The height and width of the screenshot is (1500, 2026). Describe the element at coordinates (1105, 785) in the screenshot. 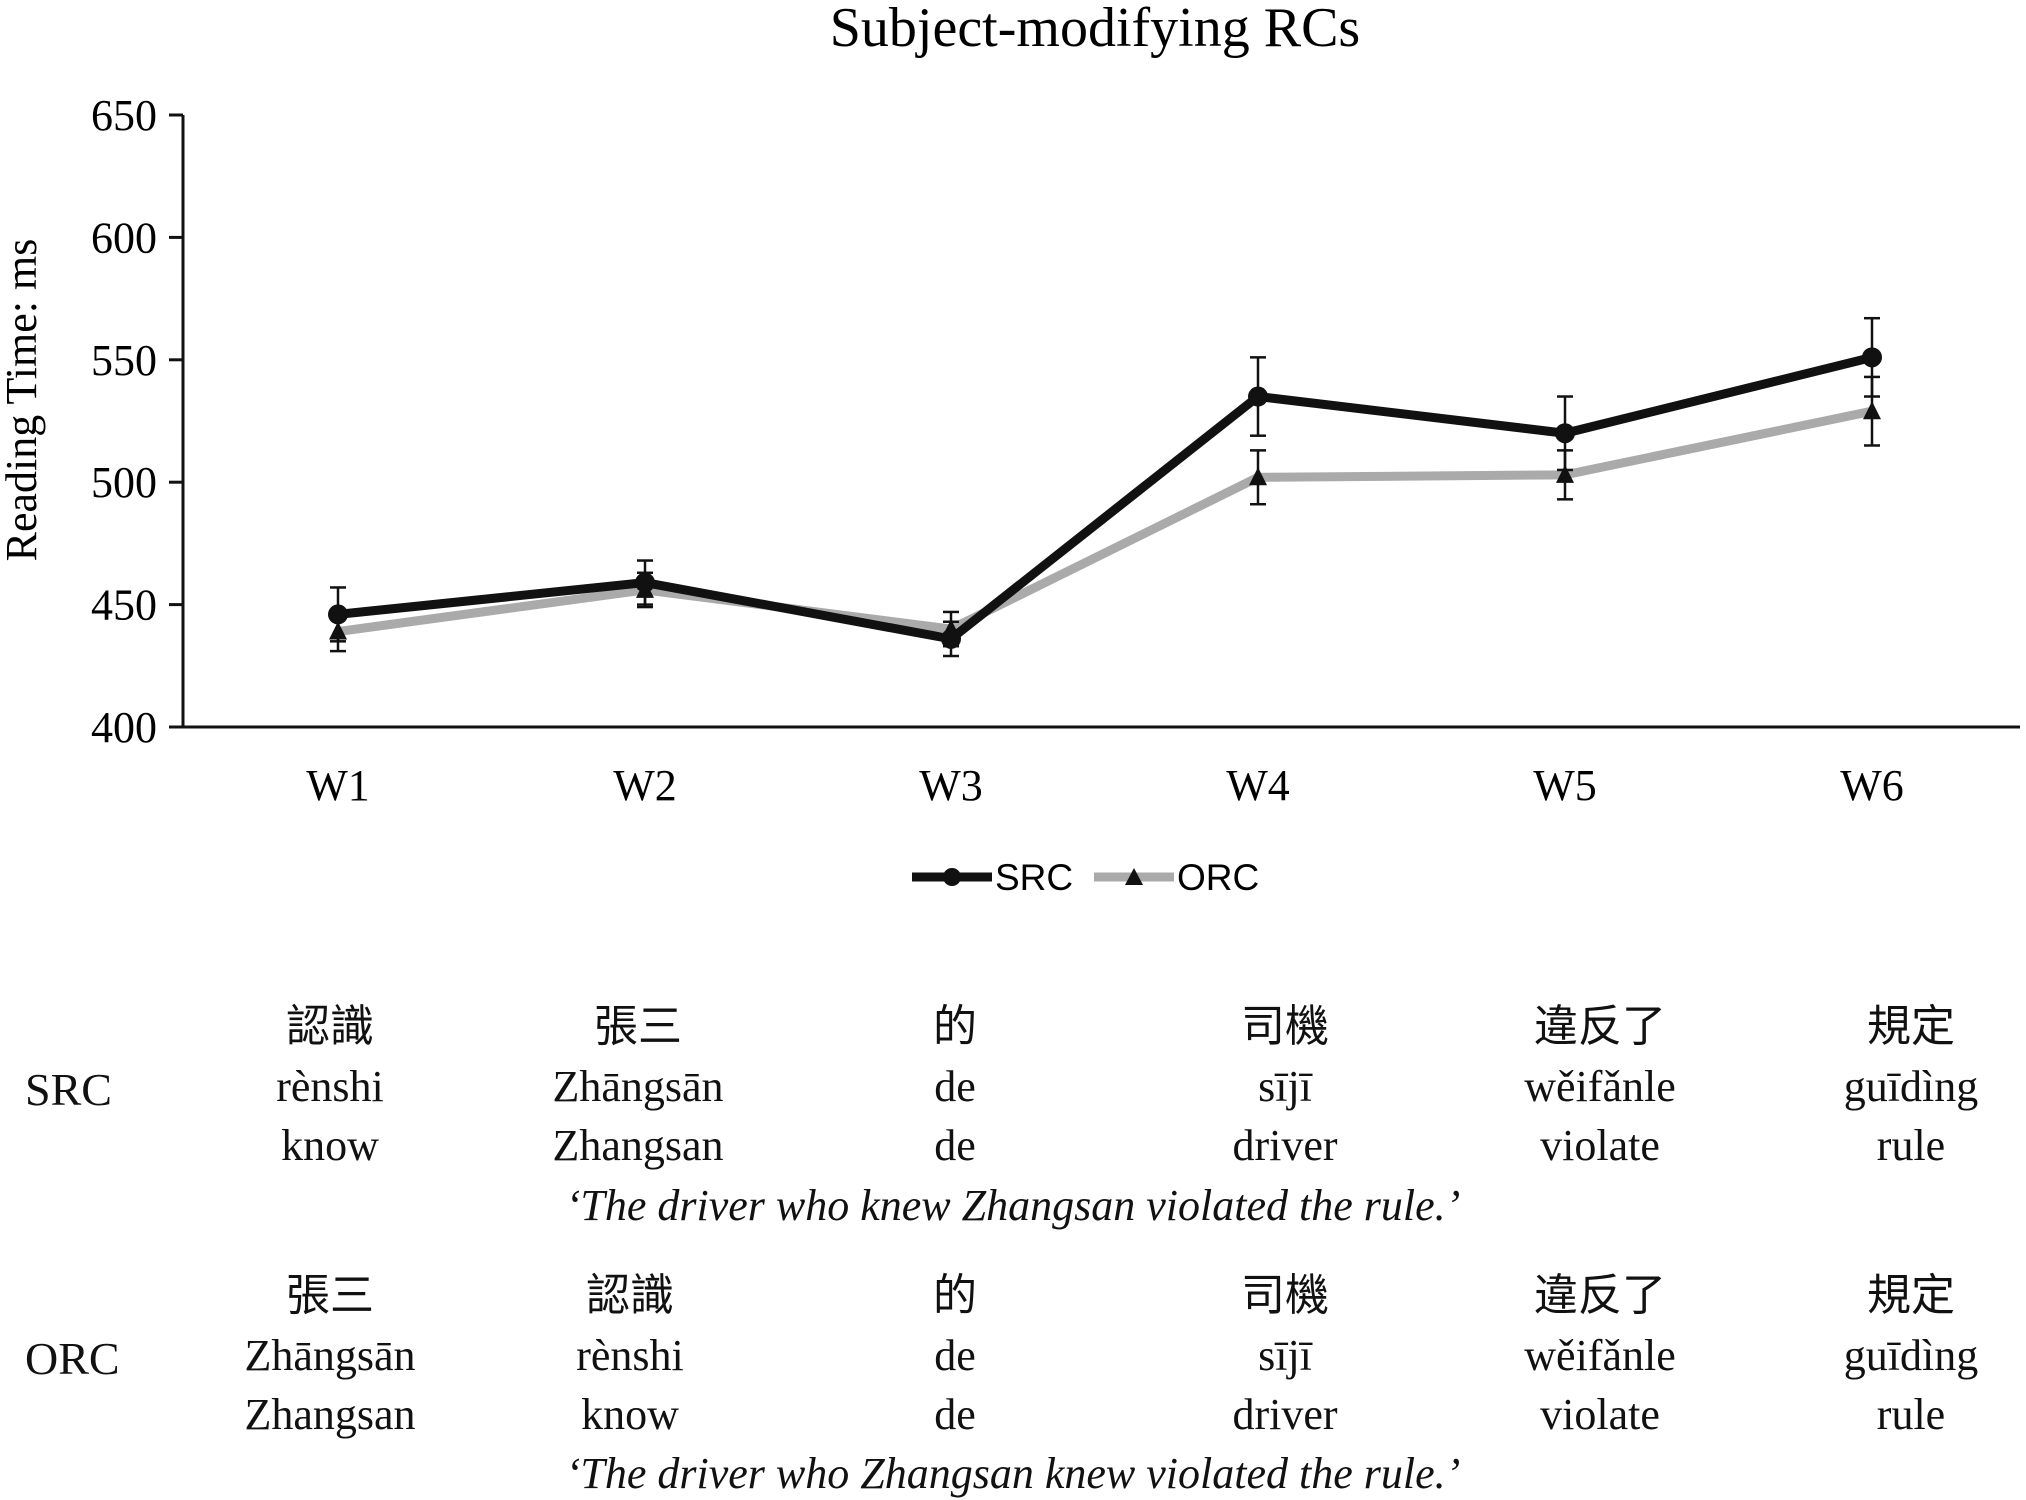

I see `x-ticks: W1 W2 W3 W4 W5 W6` at that location.